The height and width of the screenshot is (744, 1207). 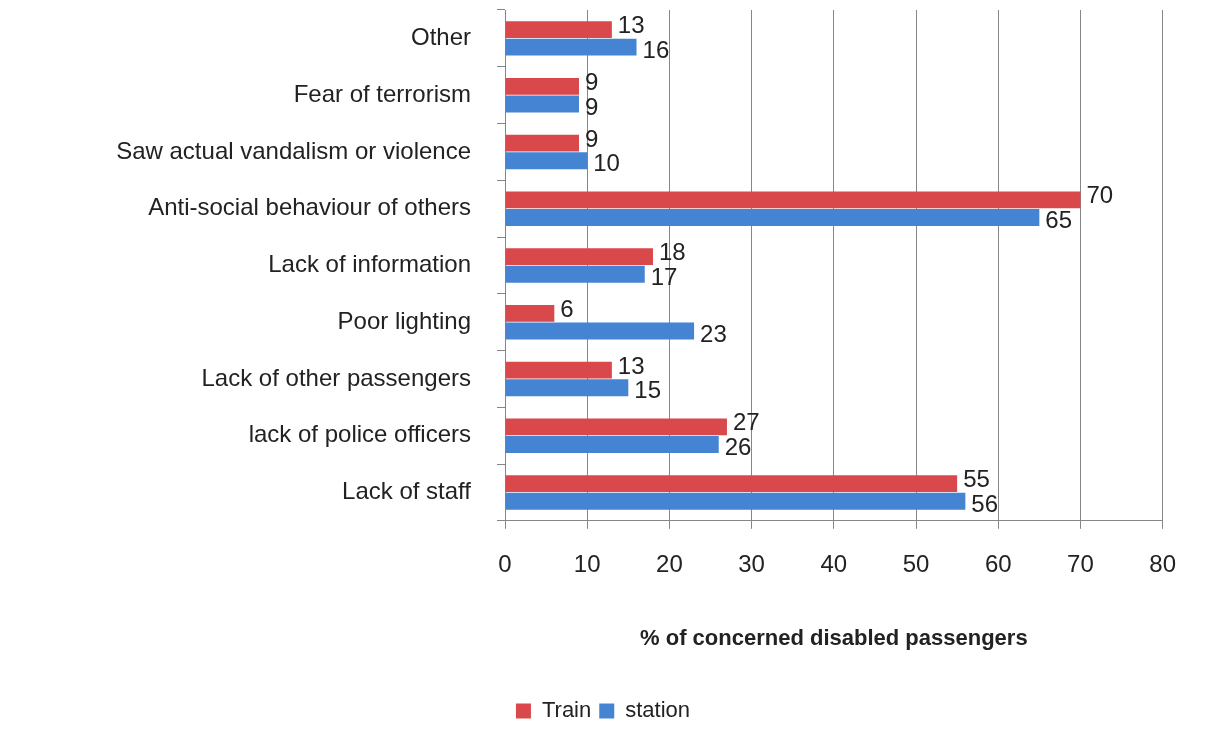 What do you see at coordinates (656, 49) in the screenshot?
I see `data-label: 16` at bounding box center [656, 49].